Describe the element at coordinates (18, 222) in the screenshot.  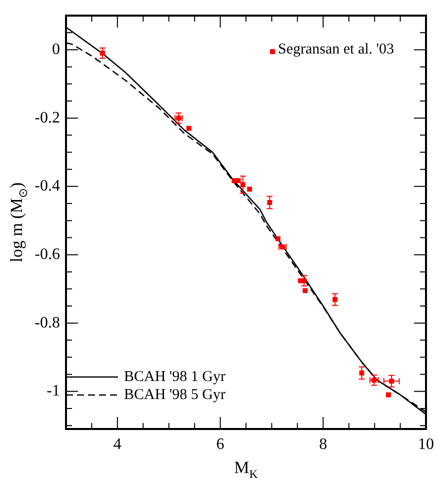
I see `y-axis-title: log m (M⊙)` at that location.